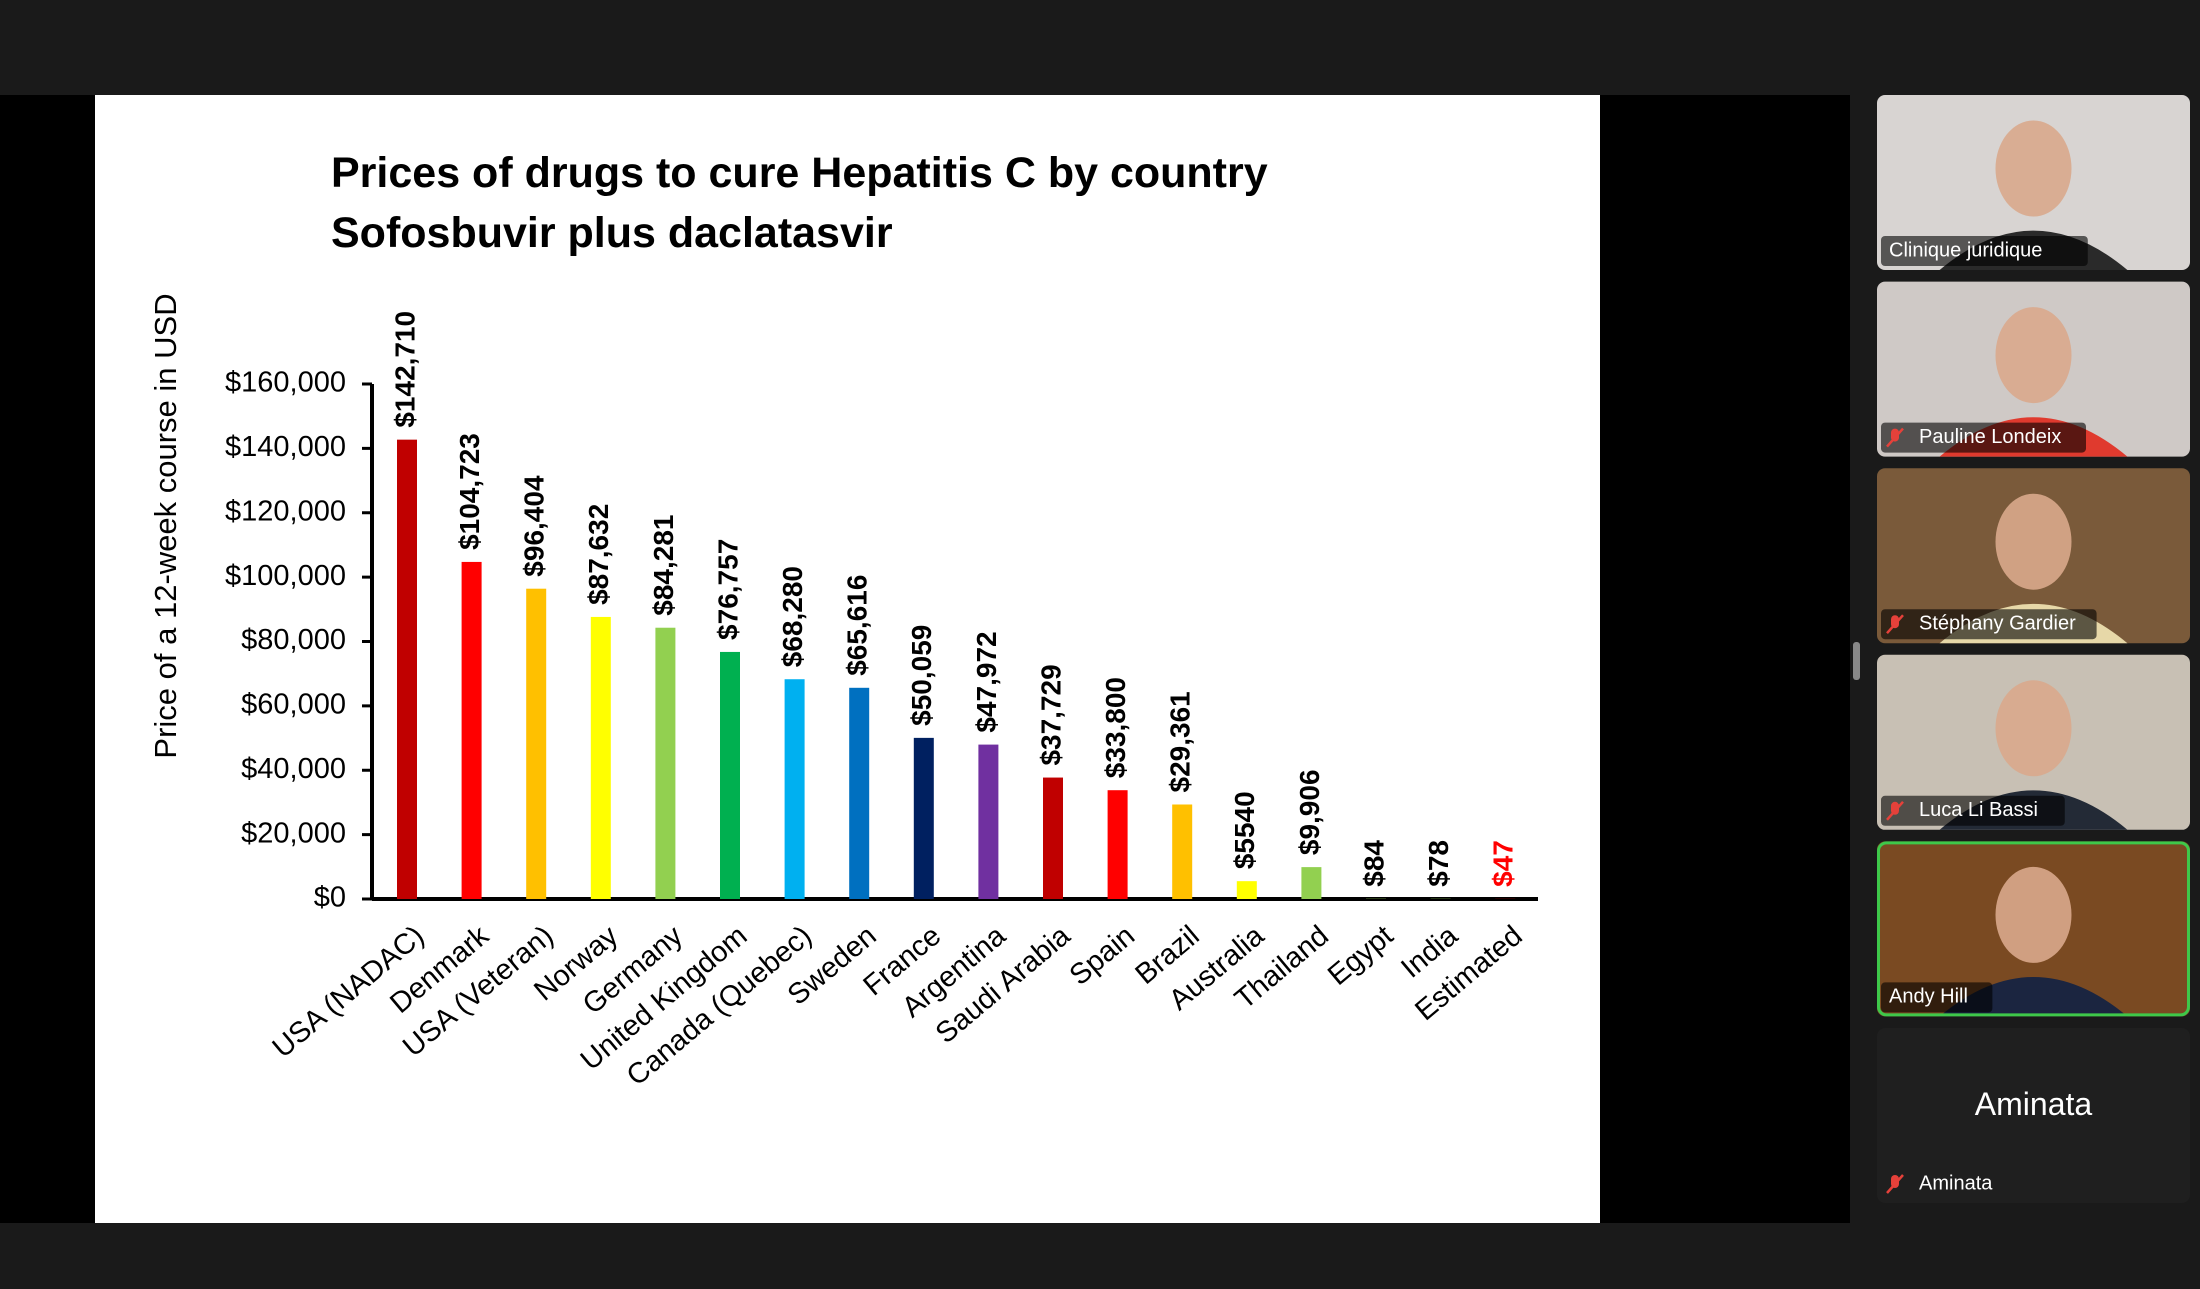 This screenshot has width=2200, height=1289. What do you see at coordinates (293, 769) in the screenshot?
I see `y-tick-label: $40,000` at bounding box center [293, 769].